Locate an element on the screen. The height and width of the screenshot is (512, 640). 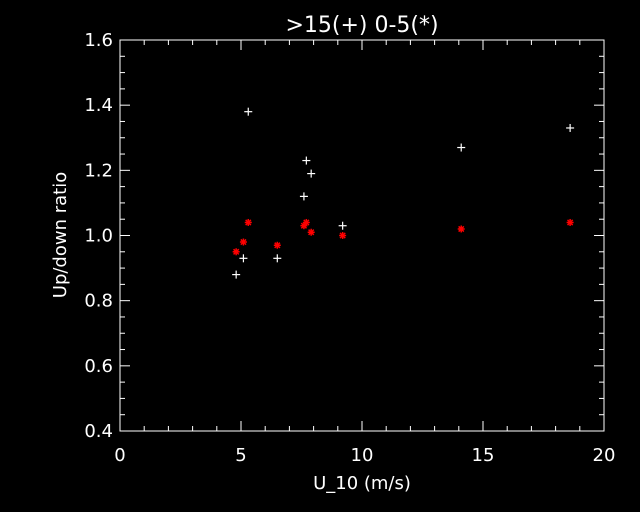
y-tick-label: 0.6 is located at coordinates (98, 366).